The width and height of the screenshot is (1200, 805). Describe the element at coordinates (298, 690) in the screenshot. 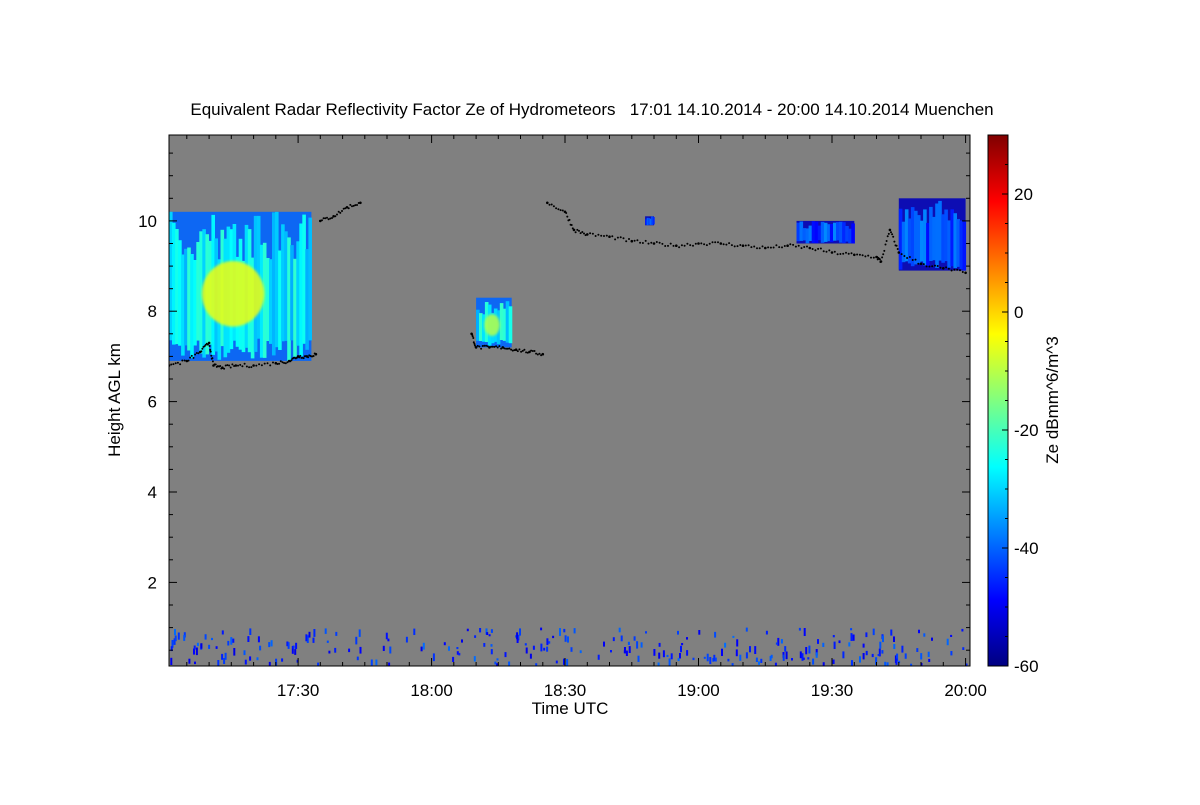

I see `x-tick-label: 17:30` at that location.